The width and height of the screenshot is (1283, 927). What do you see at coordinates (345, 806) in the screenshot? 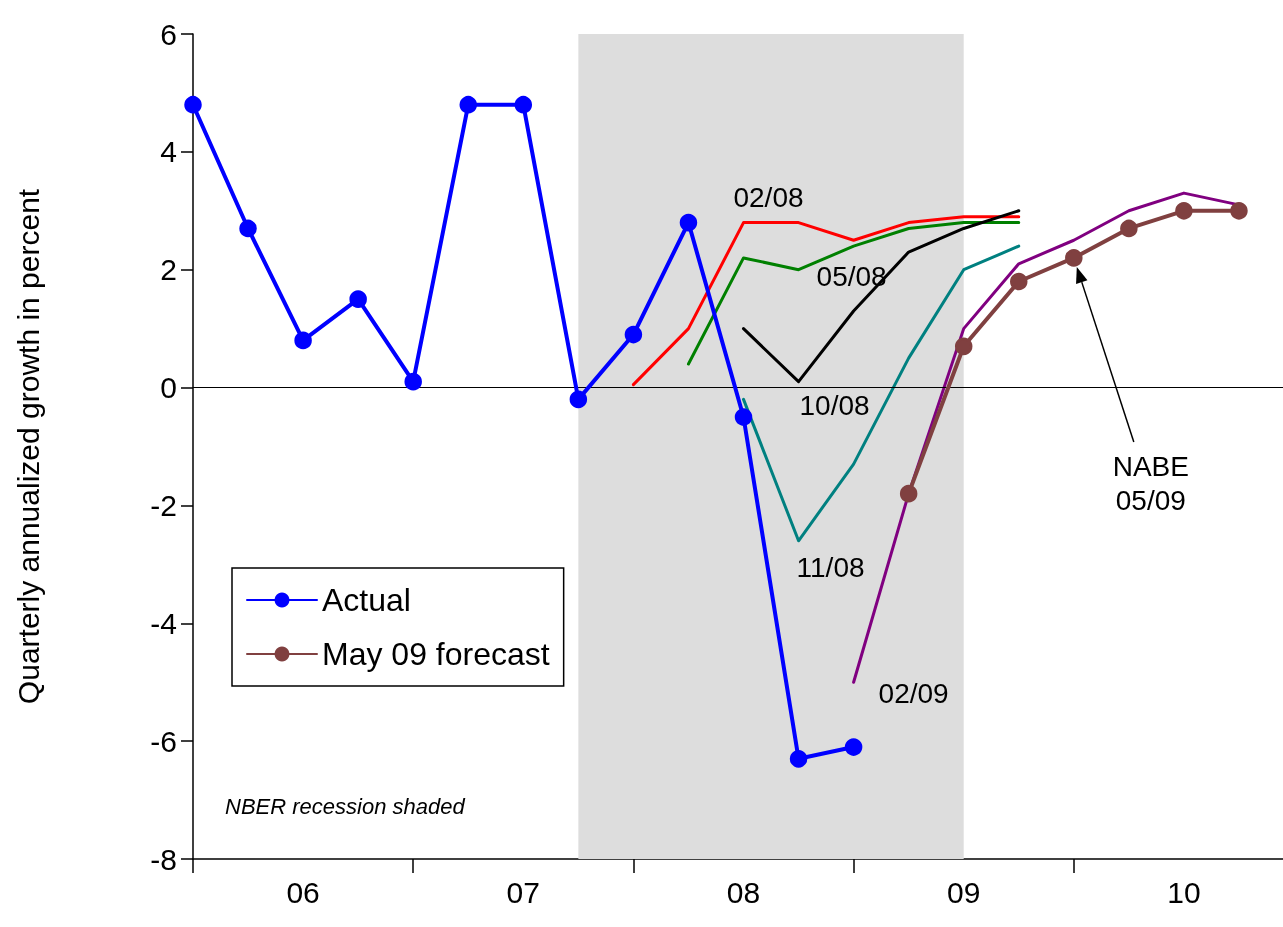
I see `annotation: NBER recession shaded` at bounding box center [345, 806].